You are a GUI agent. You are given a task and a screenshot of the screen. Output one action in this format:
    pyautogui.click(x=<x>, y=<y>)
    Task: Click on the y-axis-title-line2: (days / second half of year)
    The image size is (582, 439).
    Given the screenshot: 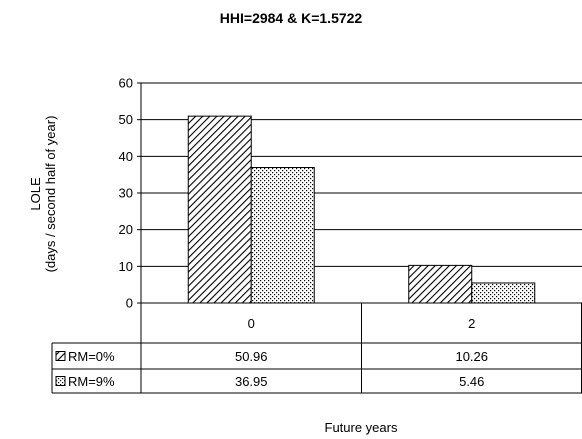 What is the action you would take?
    pyautogui.click(x=50, y=194)
    